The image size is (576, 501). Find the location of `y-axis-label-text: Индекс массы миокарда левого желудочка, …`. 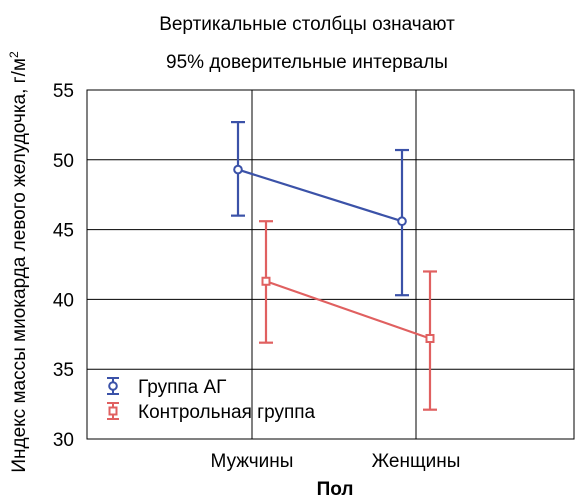

y-axis-label-text: Индекс массы миокарда левого желудочка, … is located at coordinates (19, 265).